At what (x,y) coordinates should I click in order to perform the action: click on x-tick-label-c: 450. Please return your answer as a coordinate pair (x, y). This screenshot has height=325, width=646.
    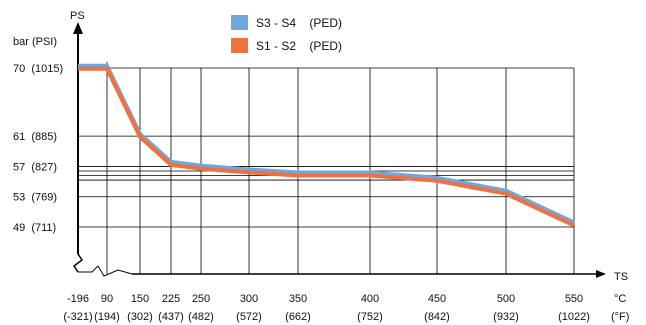
    Looking at the image, I should click on (437, 299).